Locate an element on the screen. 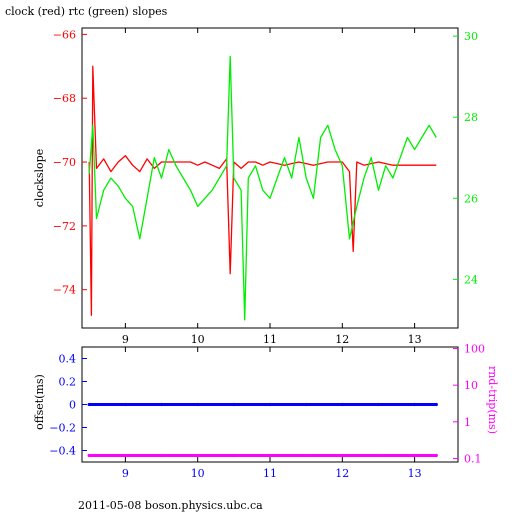  top-right-y-tick-label: 30 is located at coordinates (471, 36).